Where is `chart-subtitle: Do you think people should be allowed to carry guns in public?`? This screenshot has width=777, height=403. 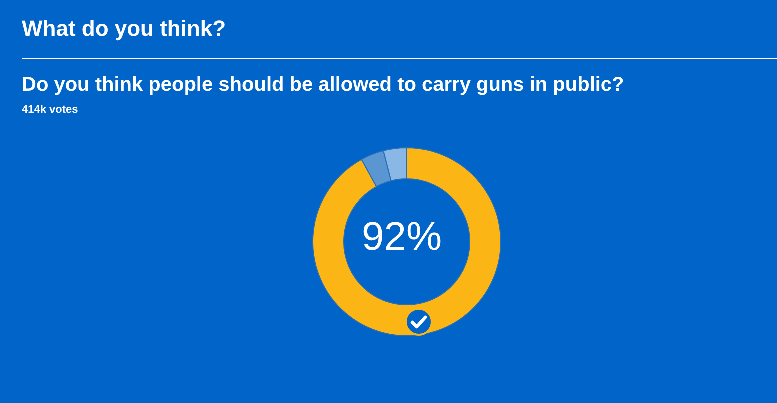 chart-subtitle: Do you think people should be allowed to carry guns in public? is located at coordinates (323, 85).